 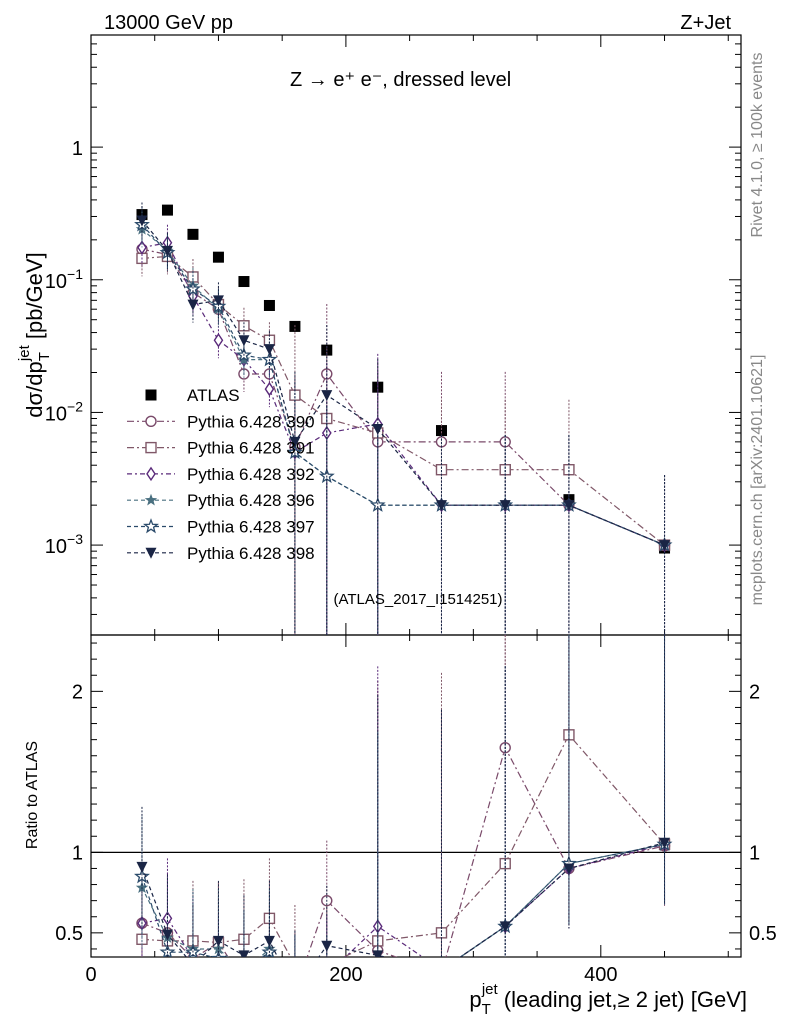 I want to click on x-axis-title: pTjet (leading jet,≥ 2 jet) [GeV], so click(x=608, y=999).